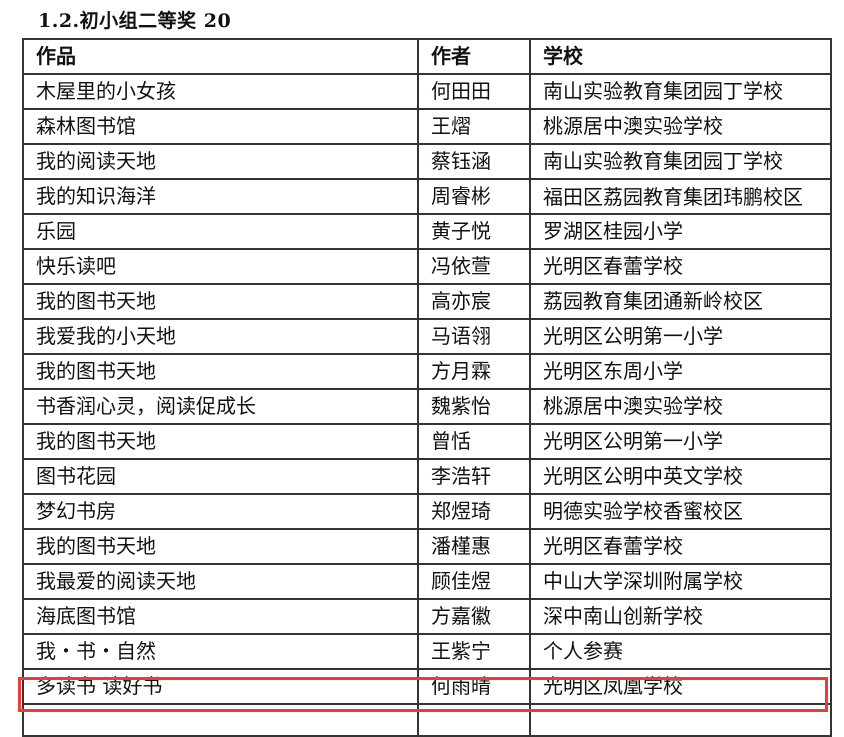 The image size is (844, 737). What do you see at coordinates (474, 581) in the screenshot?
I see `cell-author: 顾佳煜` at bounding box center [474, 581].